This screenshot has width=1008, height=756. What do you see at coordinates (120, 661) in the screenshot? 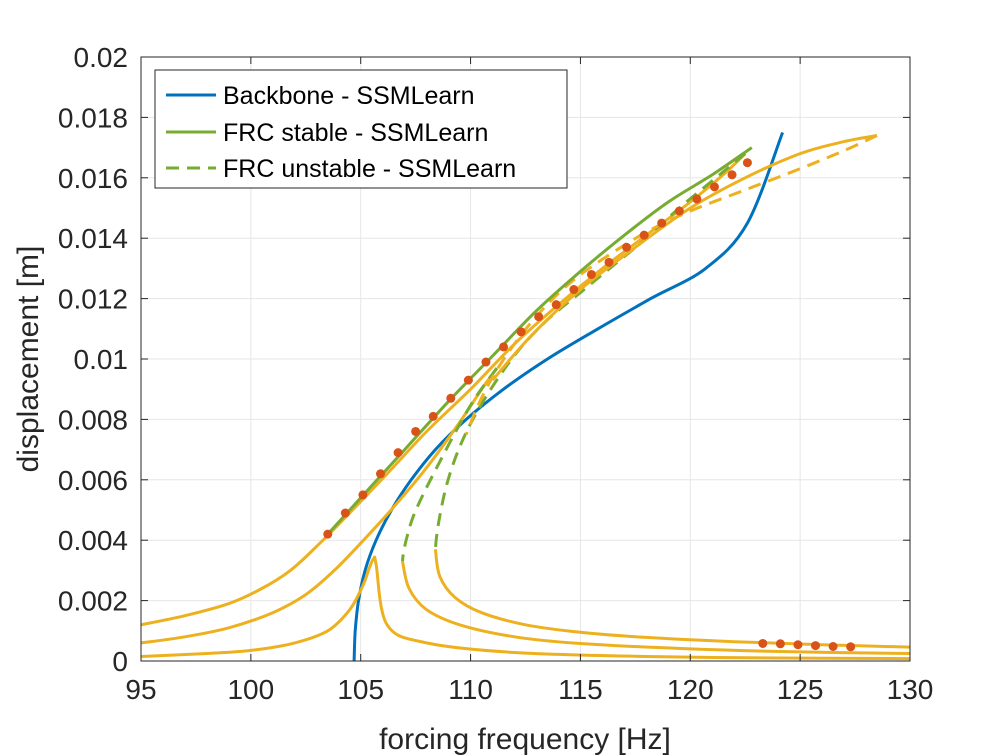
I see `y-tick-label: 0` at bounding box center [120, 661].